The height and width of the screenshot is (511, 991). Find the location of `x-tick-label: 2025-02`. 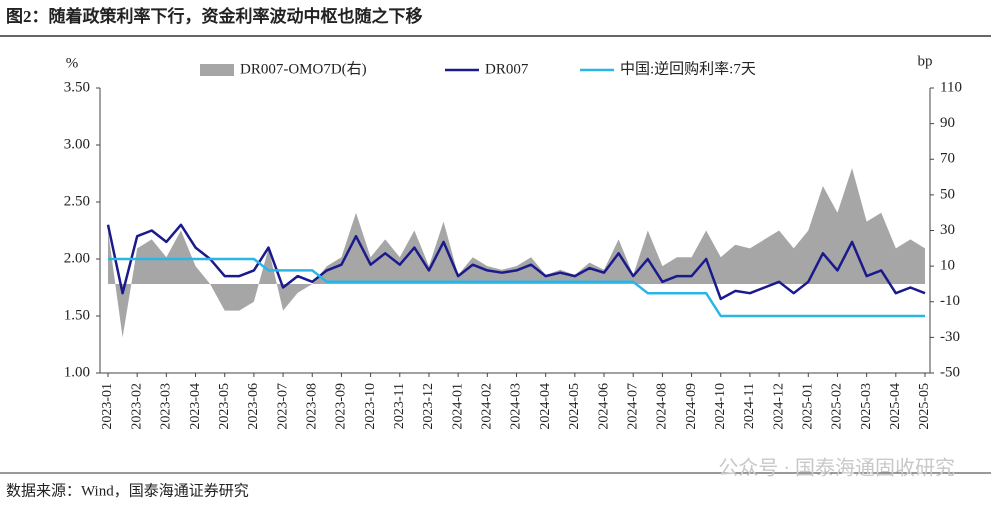

x-tick-label: 2025-02 is located at coordinates (837, 406).